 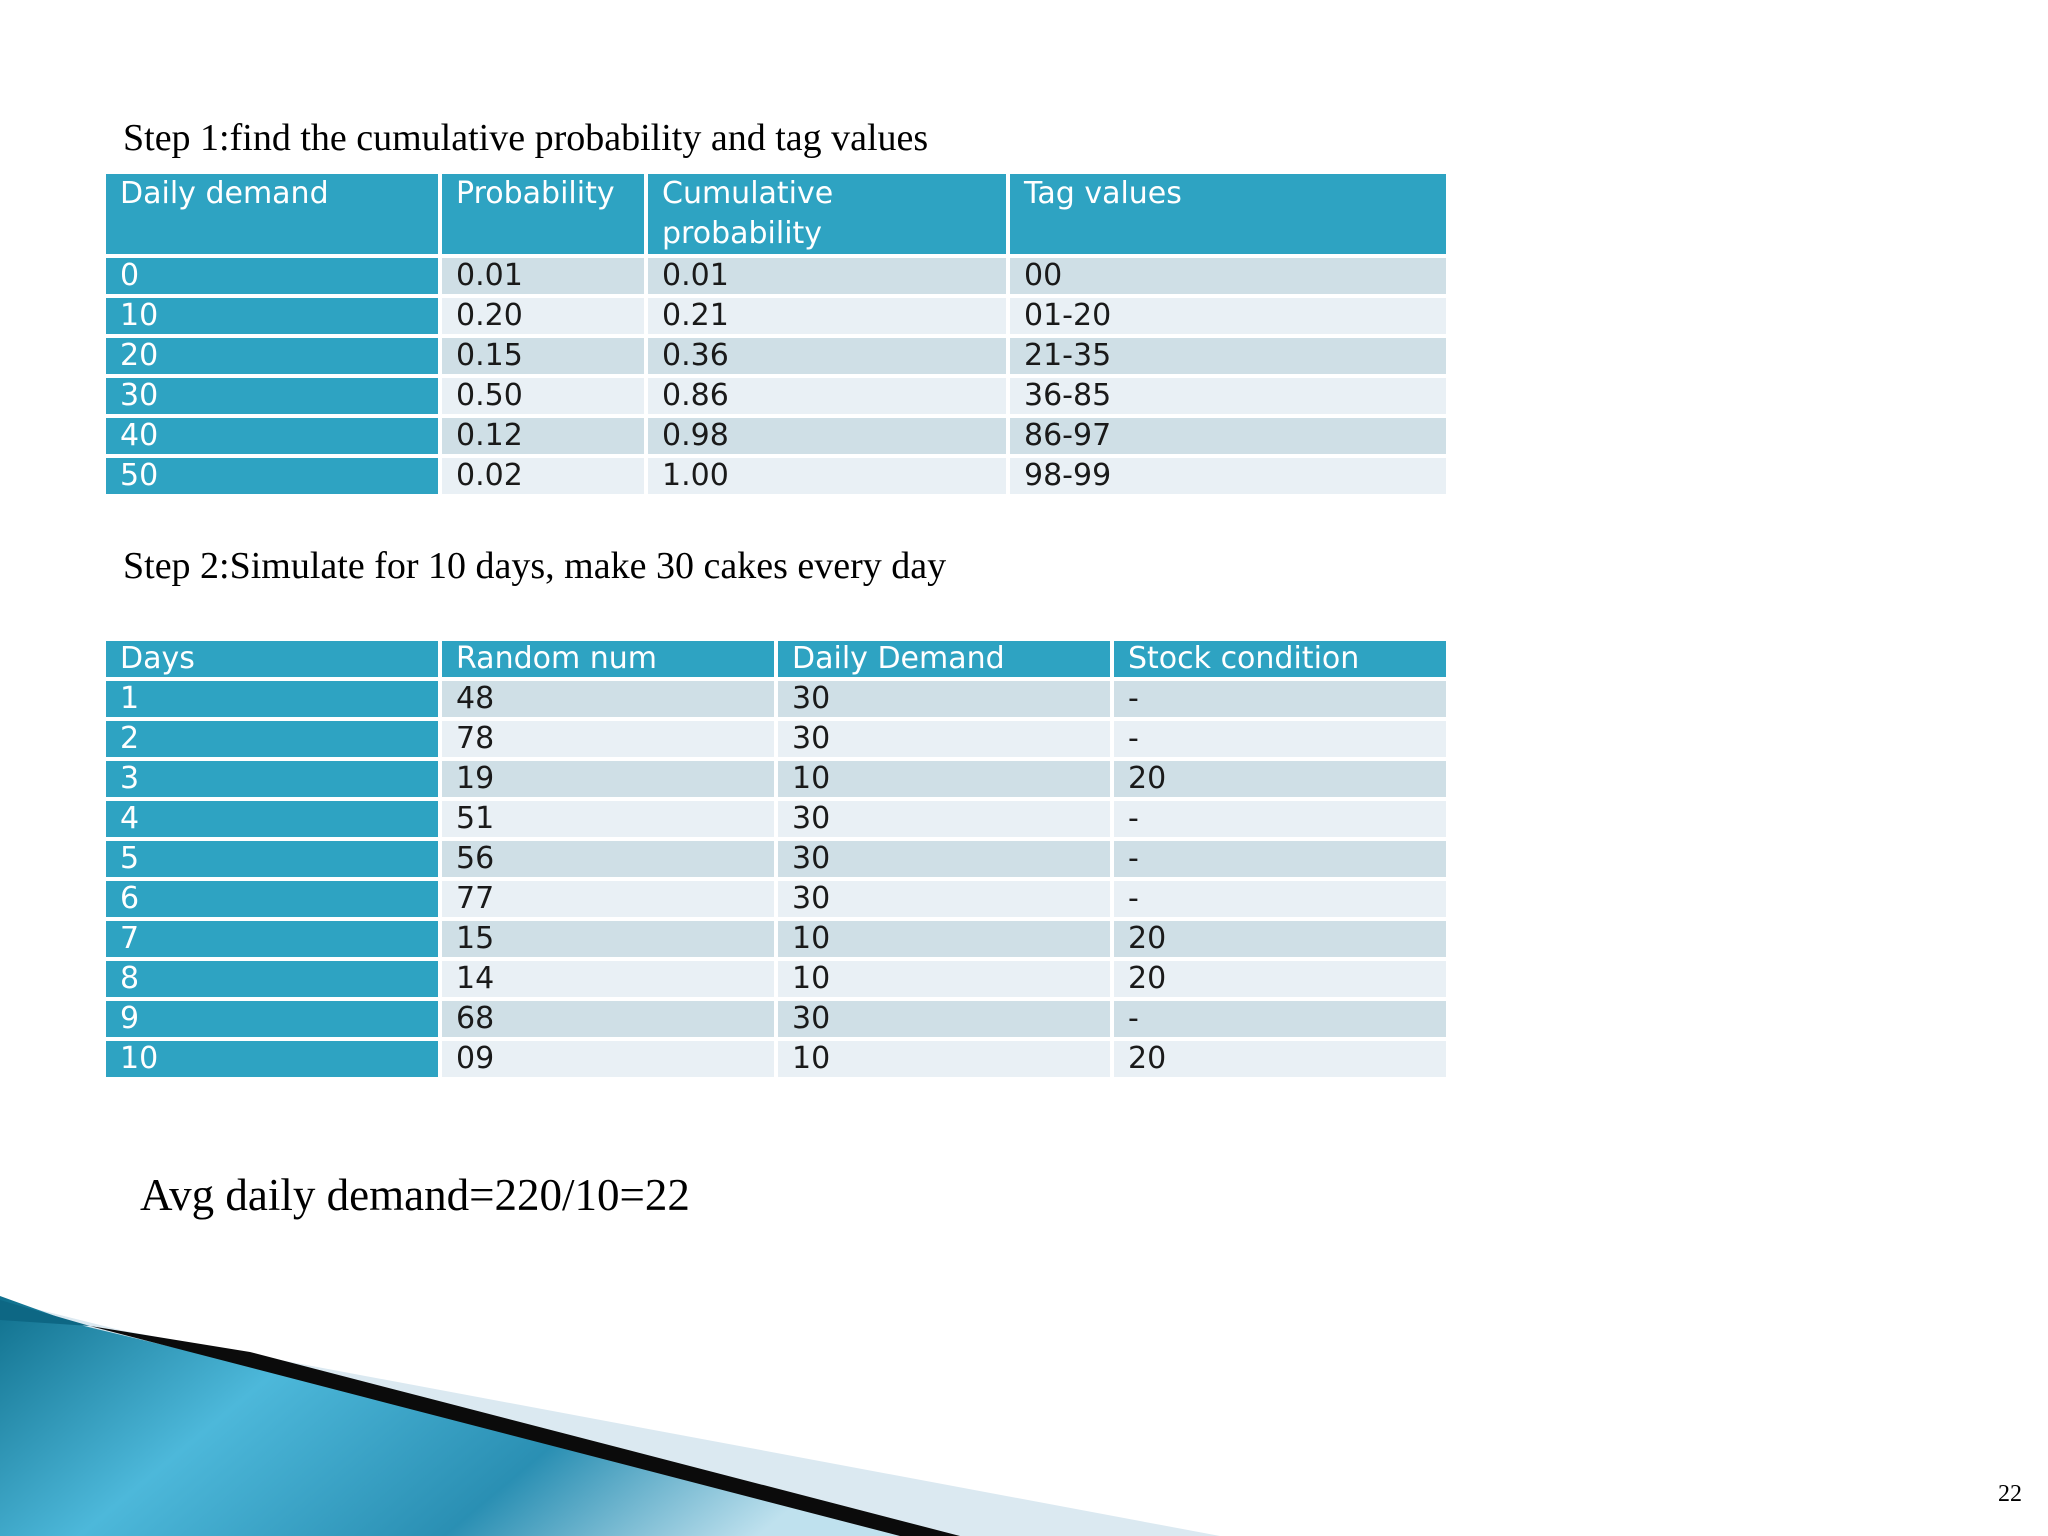 I want to click on cell-tag-values: 21-35, so click(x=1228, y=356).